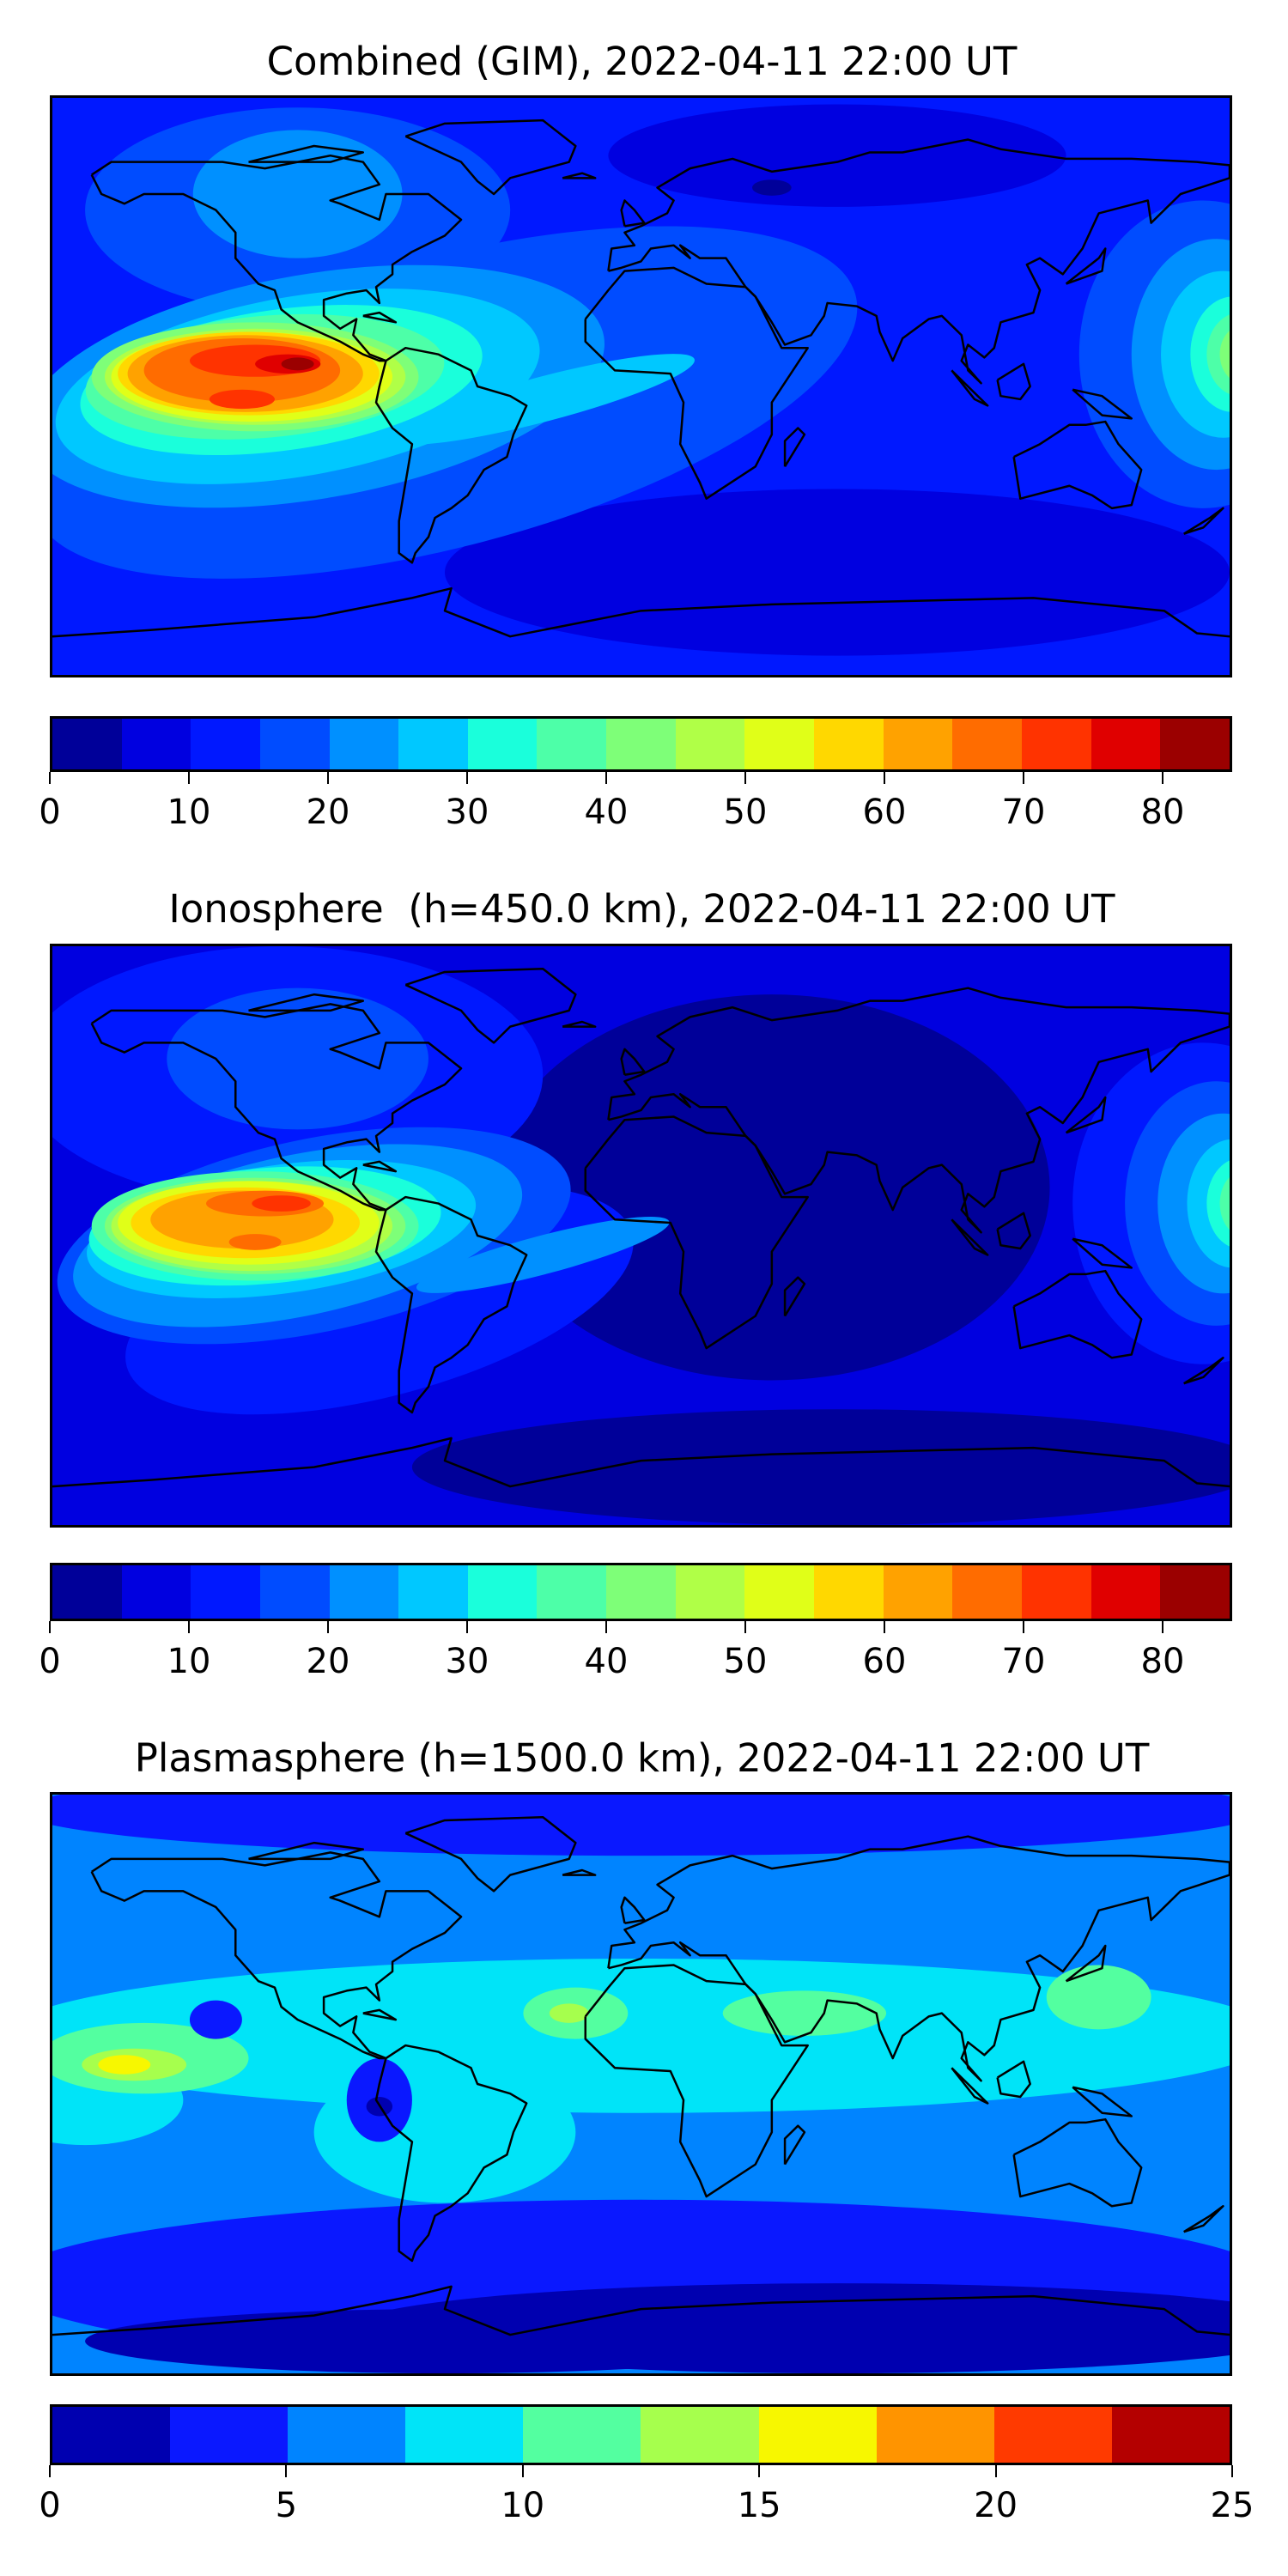  What do you see at coordinates (189, 812) in the screenshot?
I see `colorbar-tick-label: 10` at bounding box center [189, 812].